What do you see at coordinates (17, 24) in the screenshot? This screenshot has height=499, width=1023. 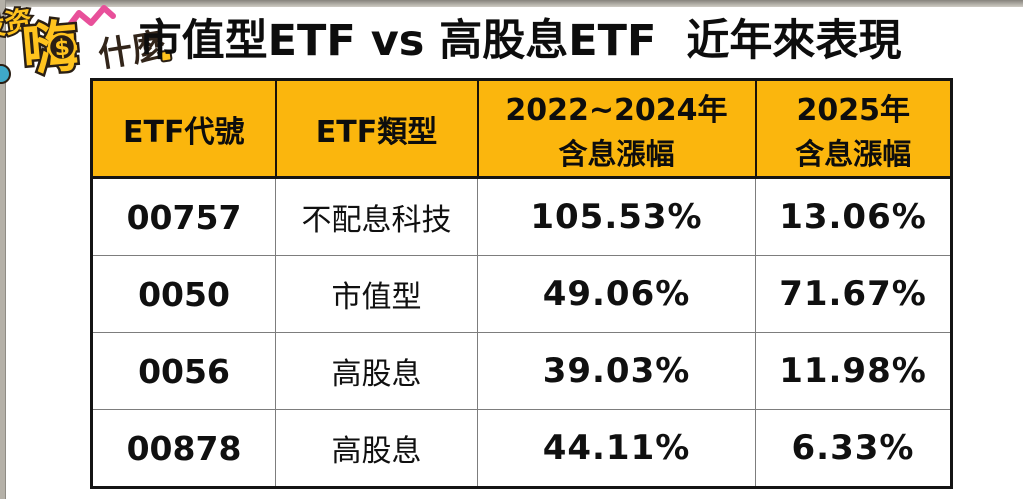 I see `logo-tagline: 投资` at bounding box center [17, 24].